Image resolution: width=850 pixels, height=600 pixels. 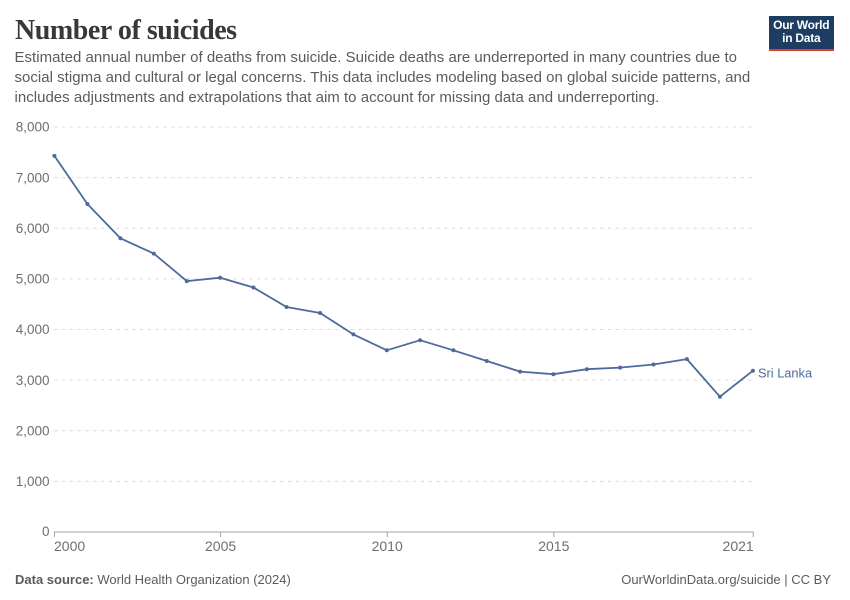 What do you see at coordinates (46, 531) in the screenshot?
I see `svg-text: 0` at bounding box center [46, 531].